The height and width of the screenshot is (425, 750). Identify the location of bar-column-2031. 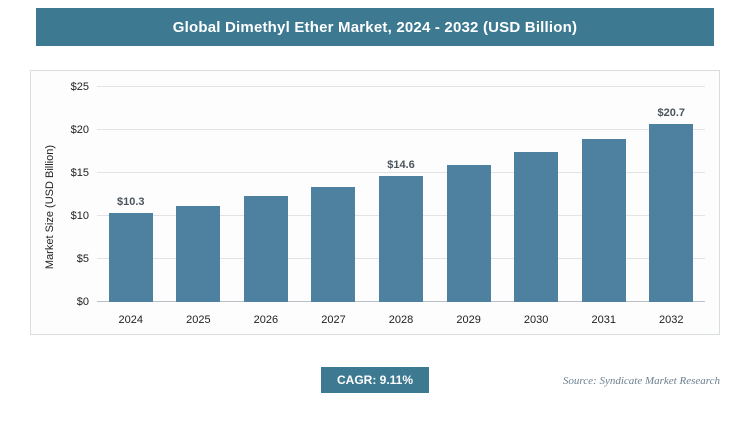
(604, 194).